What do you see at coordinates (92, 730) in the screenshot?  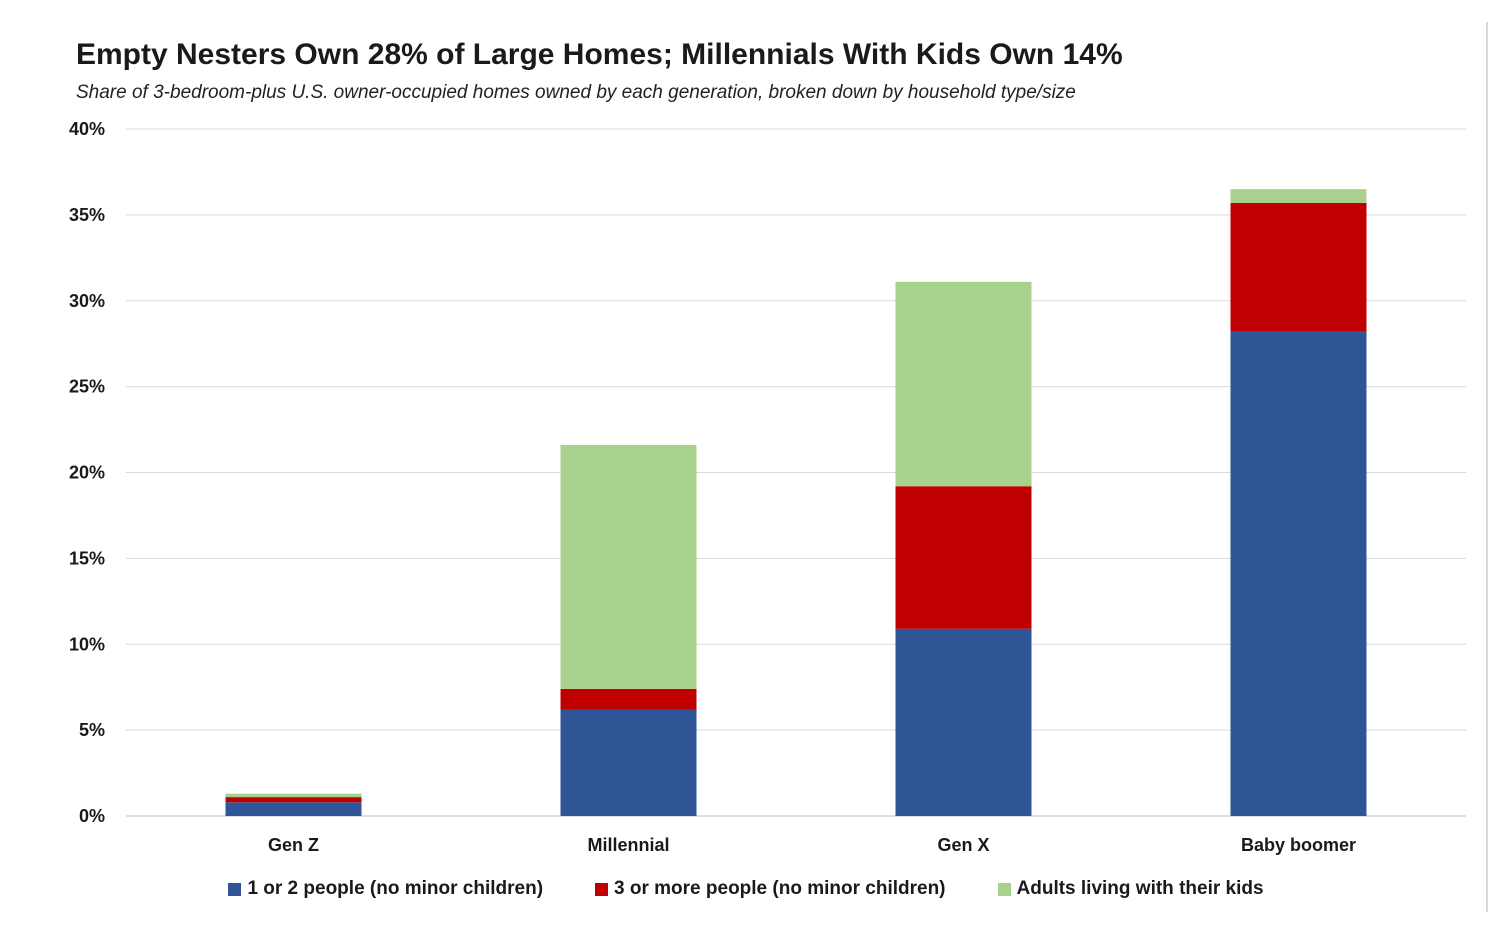 I see `y-tick-label: 5%` at bounding box center [92, 730].